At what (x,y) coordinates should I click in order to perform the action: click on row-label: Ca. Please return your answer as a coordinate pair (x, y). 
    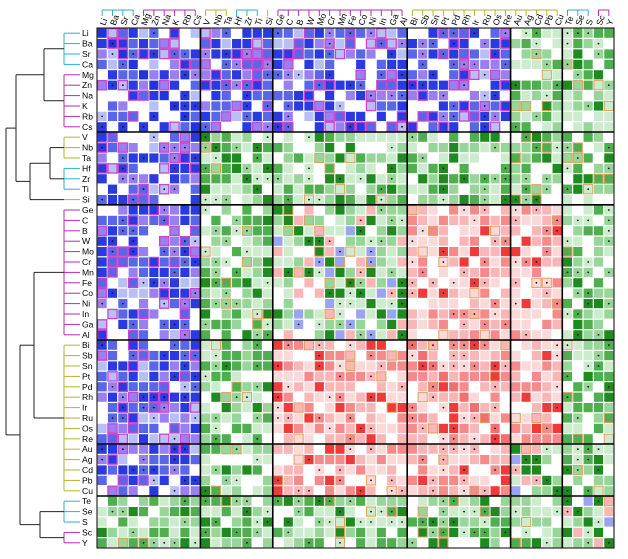
    Looking at the image, I should click on (87, 64).